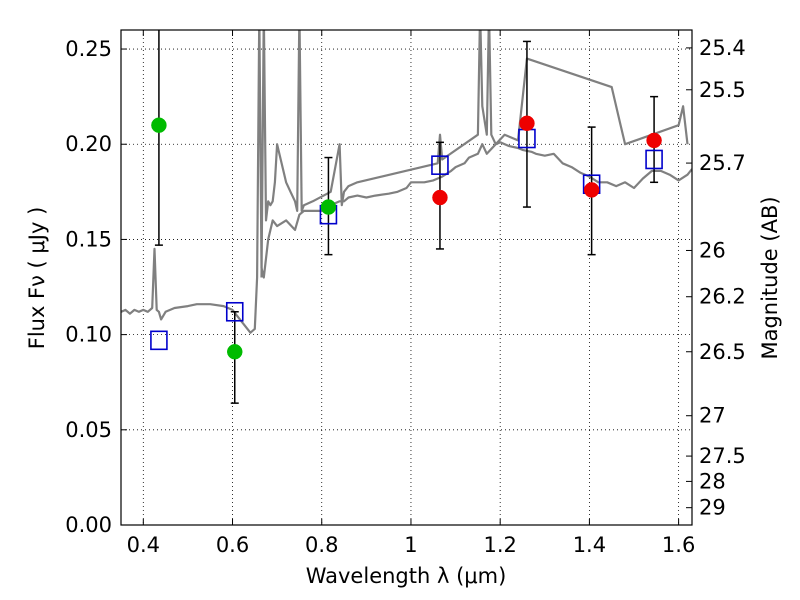 The height and width of the screenshot is (600, 800). What do you see at coordinates (678, 545) in the screenshot?
I see `x-tick-label: 1.6` at bounding box center [678, 545].